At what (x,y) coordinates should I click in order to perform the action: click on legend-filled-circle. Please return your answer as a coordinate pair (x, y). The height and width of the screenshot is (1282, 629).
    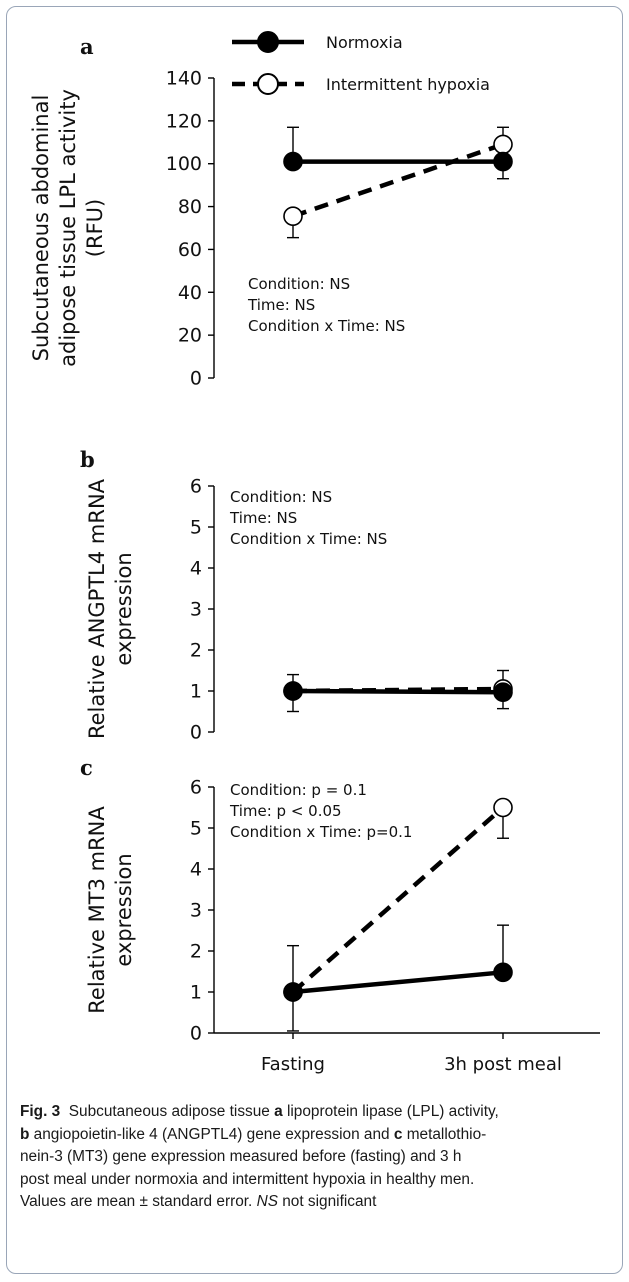
    Looking at the image, I should click on (268, 42).